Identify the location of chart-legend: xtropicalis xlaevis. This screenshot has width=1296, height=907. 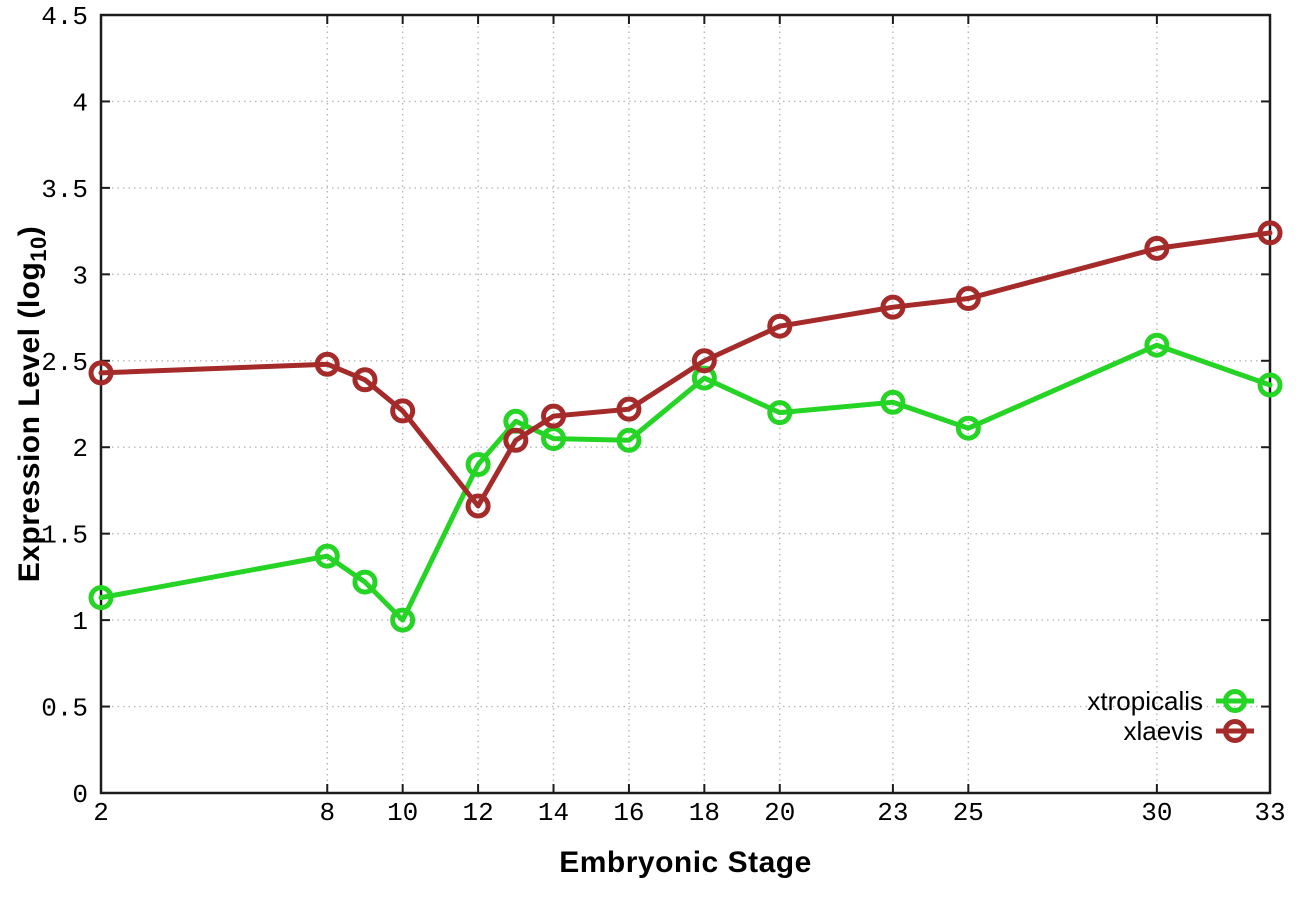
(1171, 716).